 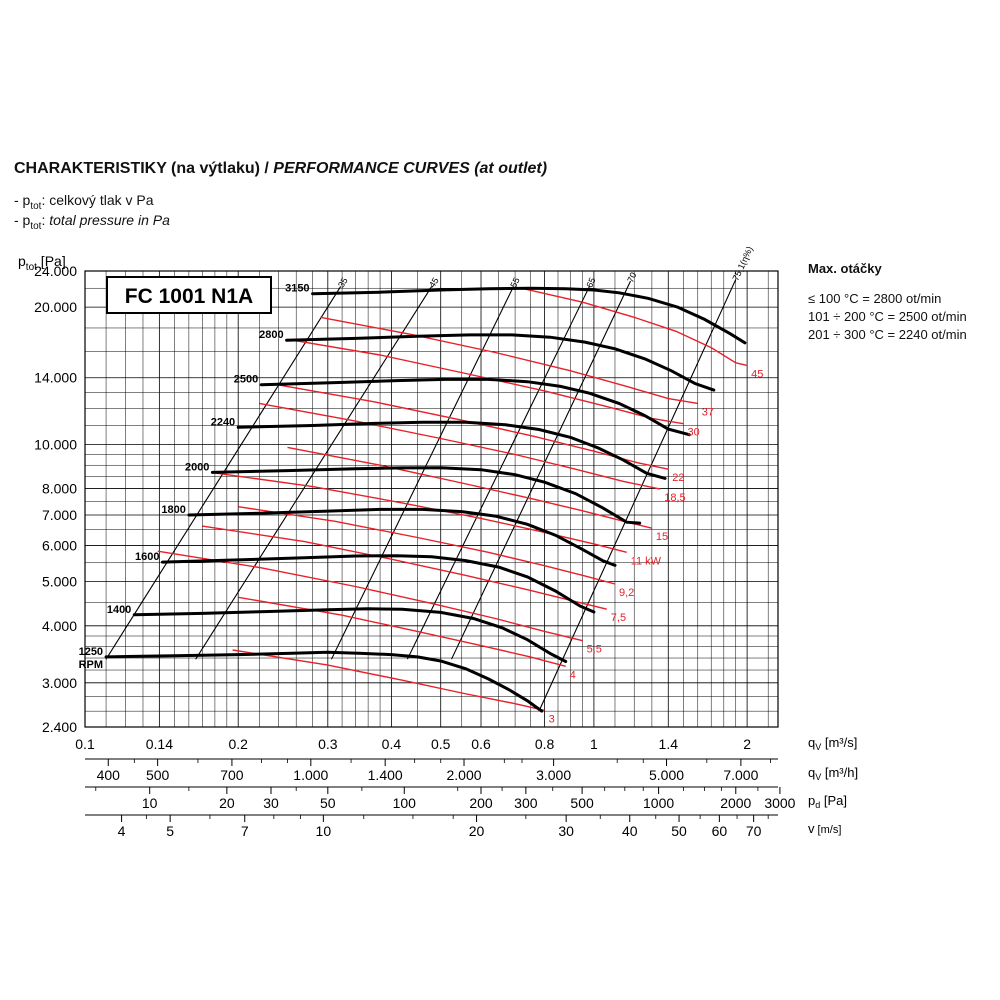 I want to click on legend-czech: - ptot: celkový tlak v Pa, so click(x=84, y=202).